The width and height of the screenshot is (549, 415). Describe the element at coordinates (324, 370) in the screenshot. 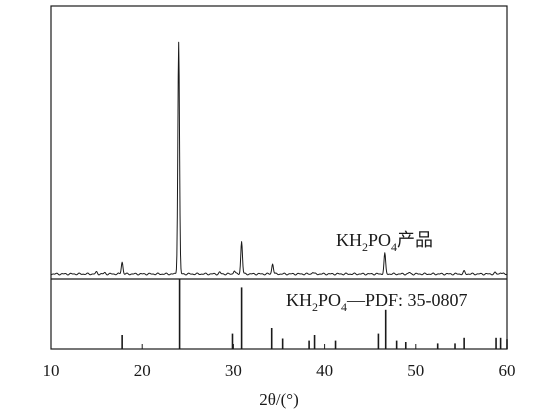

I see `x-tick-label: 40` at that location.